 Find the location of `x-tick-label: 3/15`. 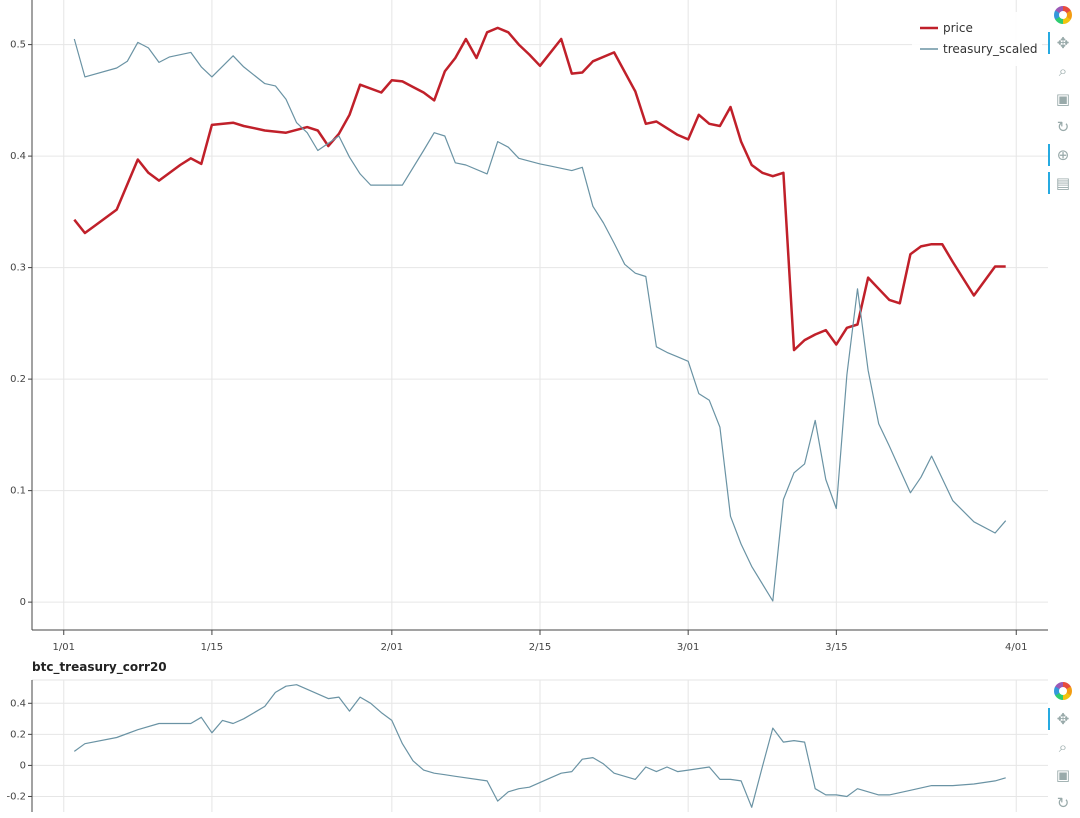

x-tick-label: 3/15 is located at coordinates (836, 647).